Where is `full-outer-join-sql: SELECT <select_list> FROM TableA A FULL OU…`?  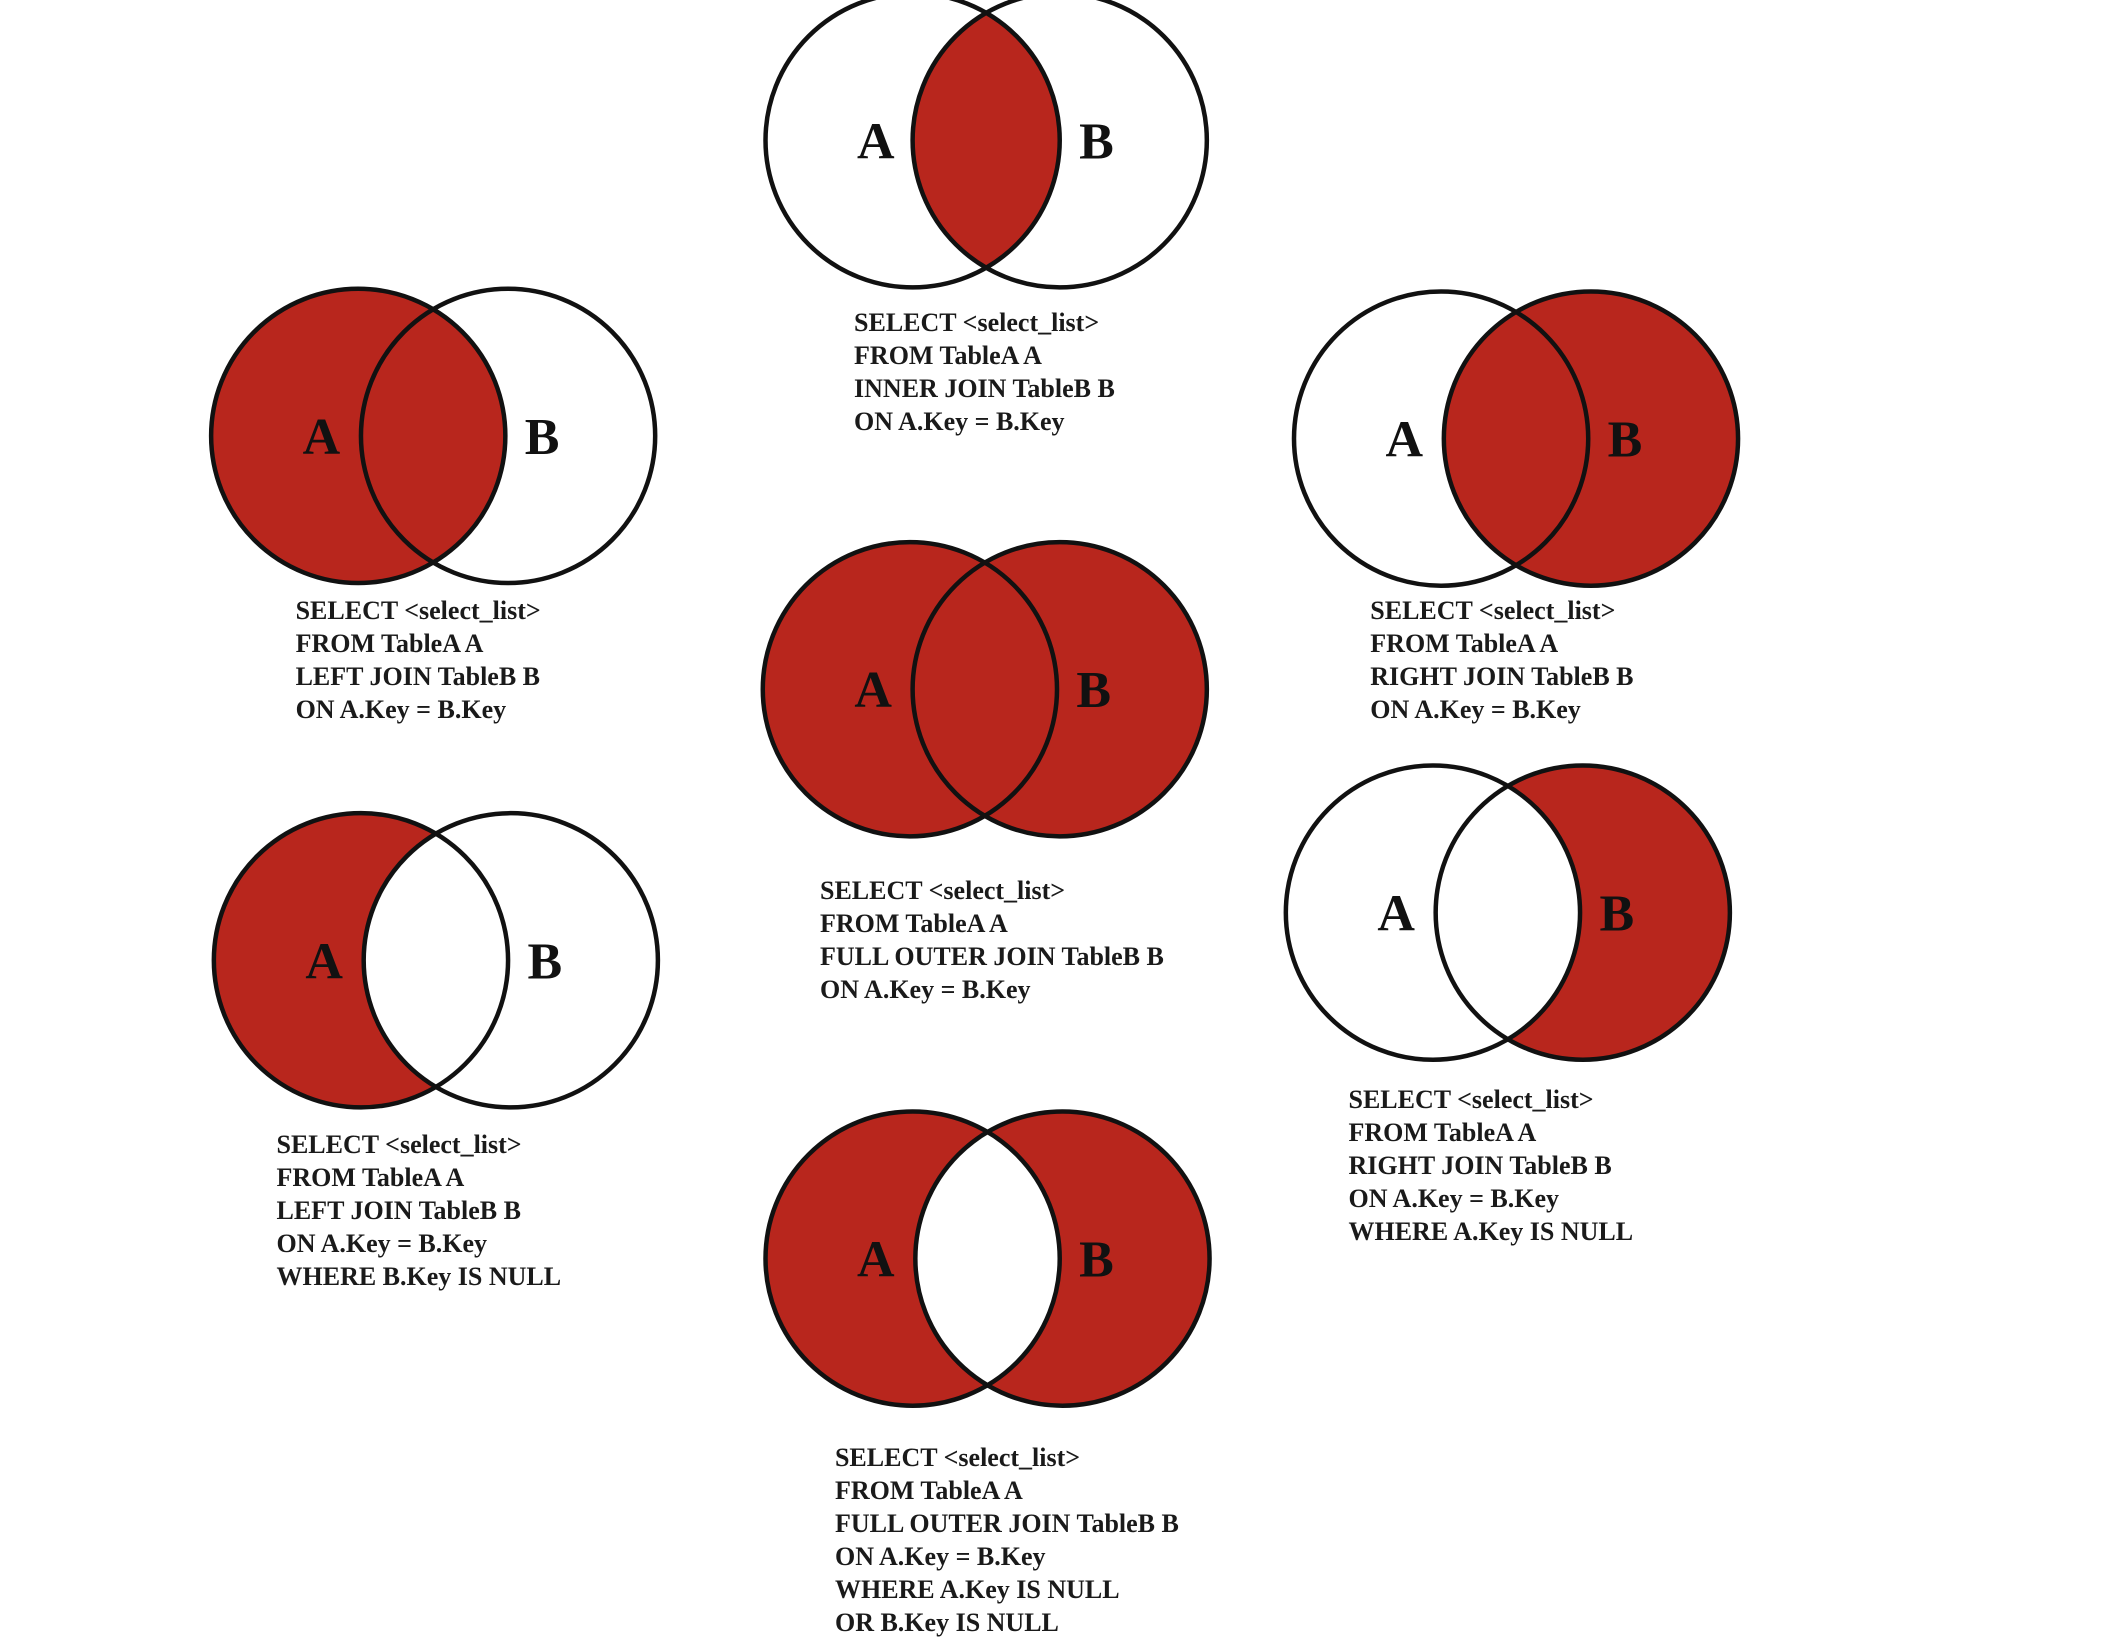
full-outer-join-sql: SELECT <select_list> FROM TableA A FULL OU… is located at coordinates (992, 940).